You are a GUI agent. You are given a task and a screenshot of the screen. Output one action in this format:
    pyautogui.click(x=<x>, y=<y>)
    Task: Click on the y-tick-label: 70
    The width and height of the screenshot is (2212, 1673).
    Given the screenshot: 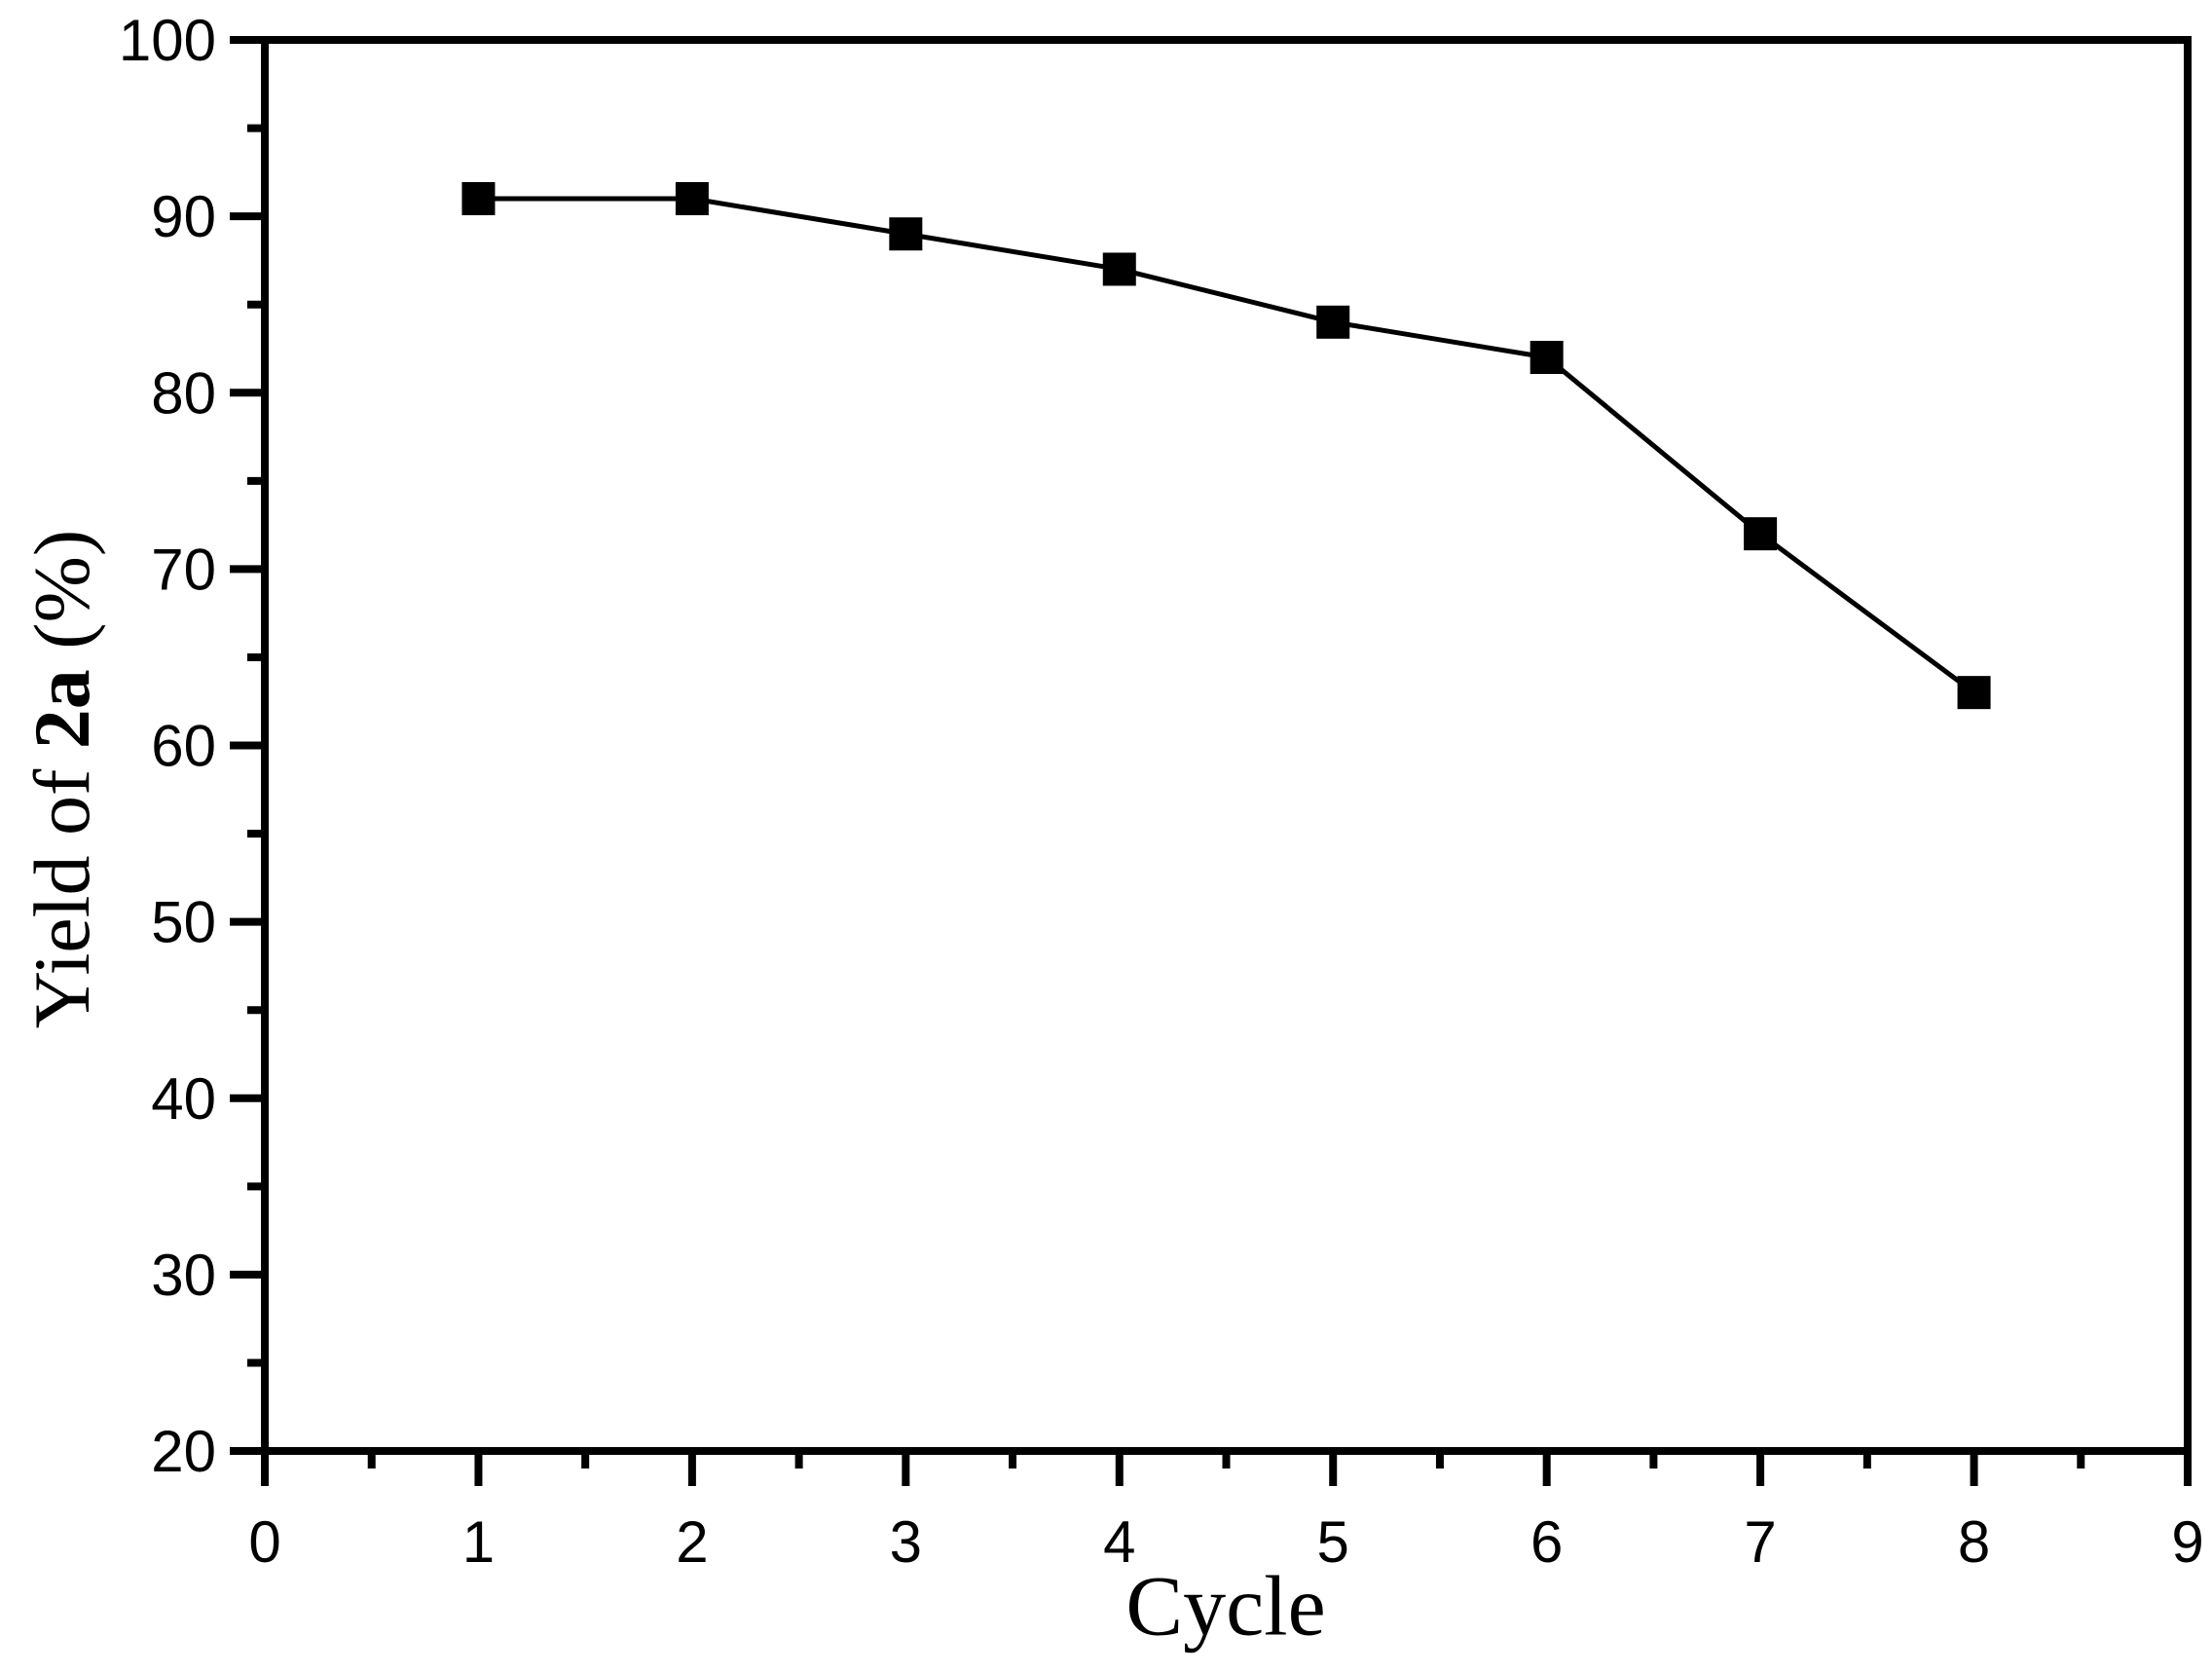 What is the action you would take?
    pyautogui.click(x=183, y=570)
    